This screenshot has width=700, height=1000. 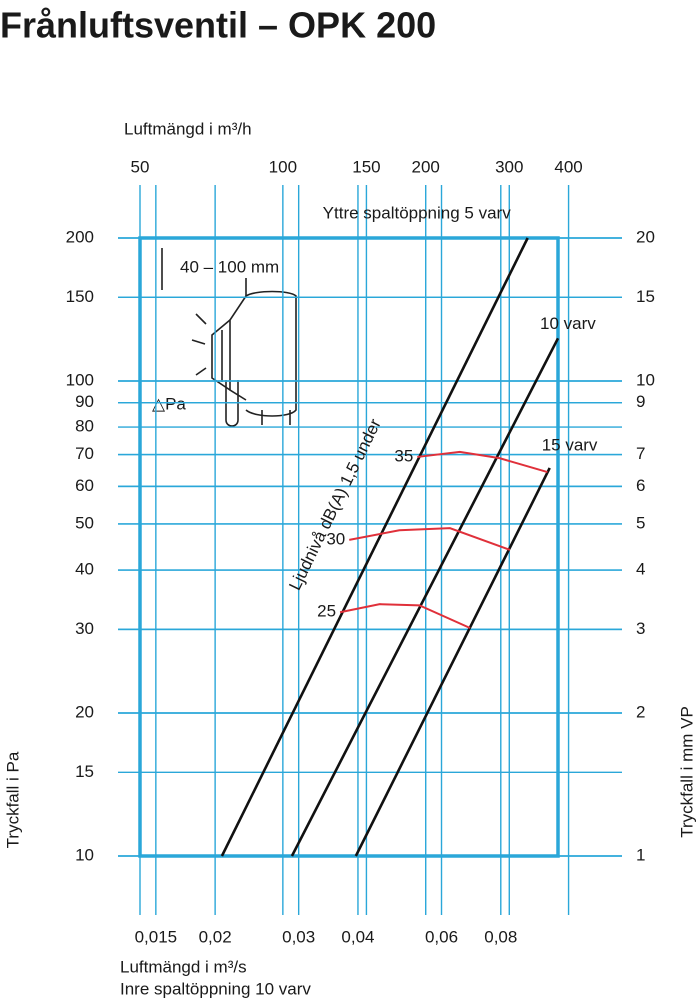 What do you see at coordinates (640, 854) in the screenshot?
I see `y2-tick-label: 1` at bounding box center [640, 854].